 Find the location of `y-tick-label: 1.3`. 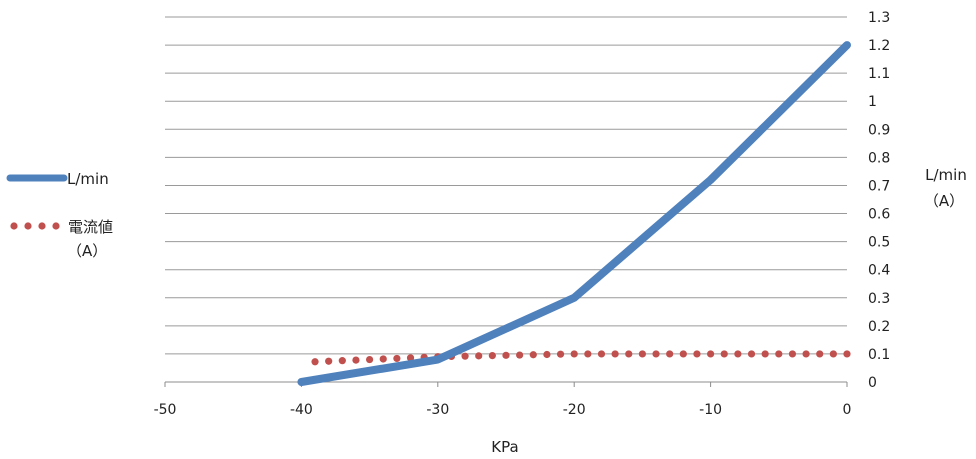

y-tick-label: 1.3 is located at coordinates (879, 18).